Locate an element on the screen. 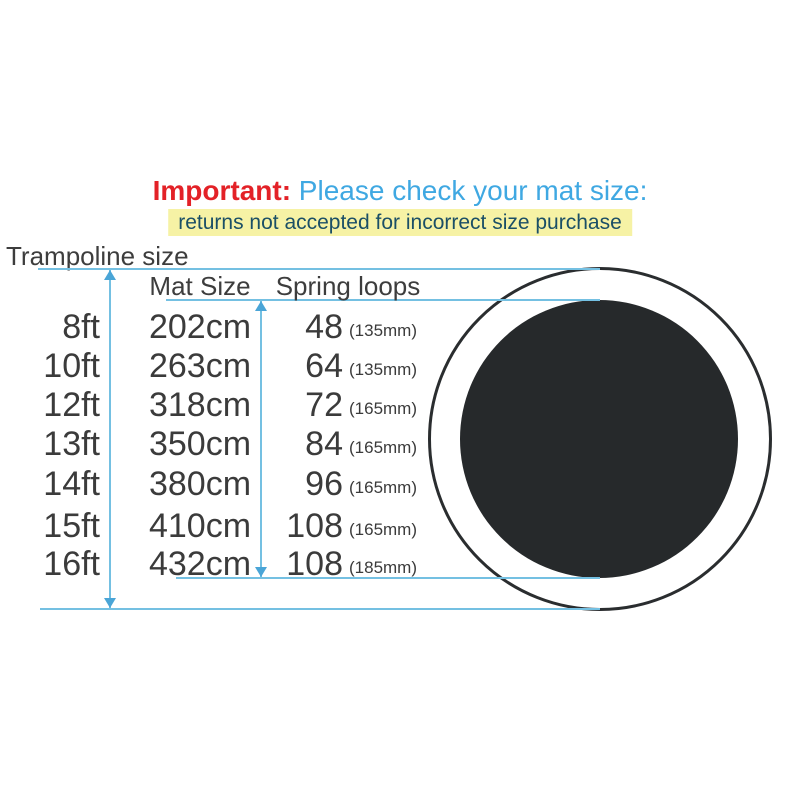 This screenshot has height=800, width=800. table-row: 14ft 380cm 96 (165mm) is located at coordinates (400, 484).